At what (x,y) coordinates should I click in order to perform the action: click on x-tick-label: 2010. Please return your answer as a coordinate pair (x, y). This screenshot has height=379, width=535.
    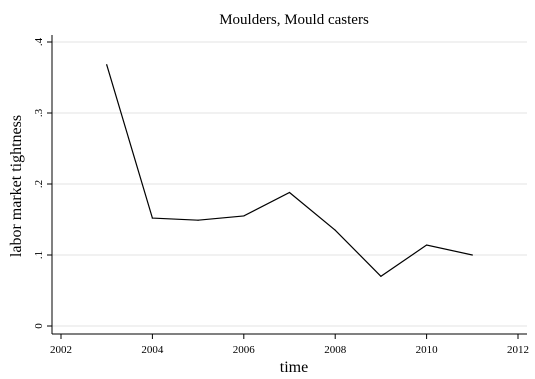
    Looking at the image, I should click on (427, 350).